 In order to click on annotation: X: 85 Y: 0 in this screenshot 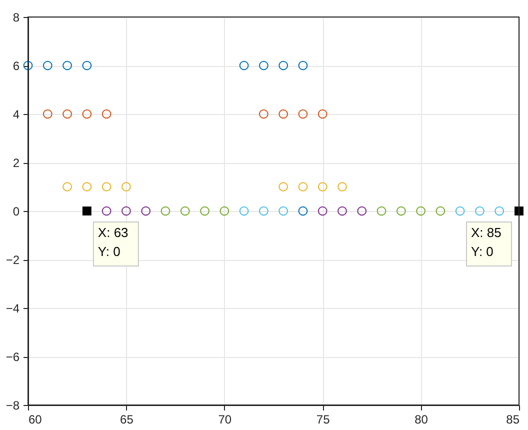, I will do `click(486, 242)`.